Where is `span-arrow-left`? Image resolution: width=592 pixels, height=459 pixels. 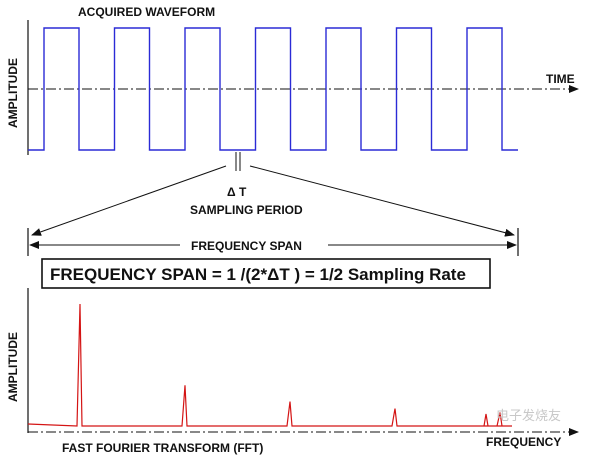
span-arrow-left is located at coordinates (129, 200).